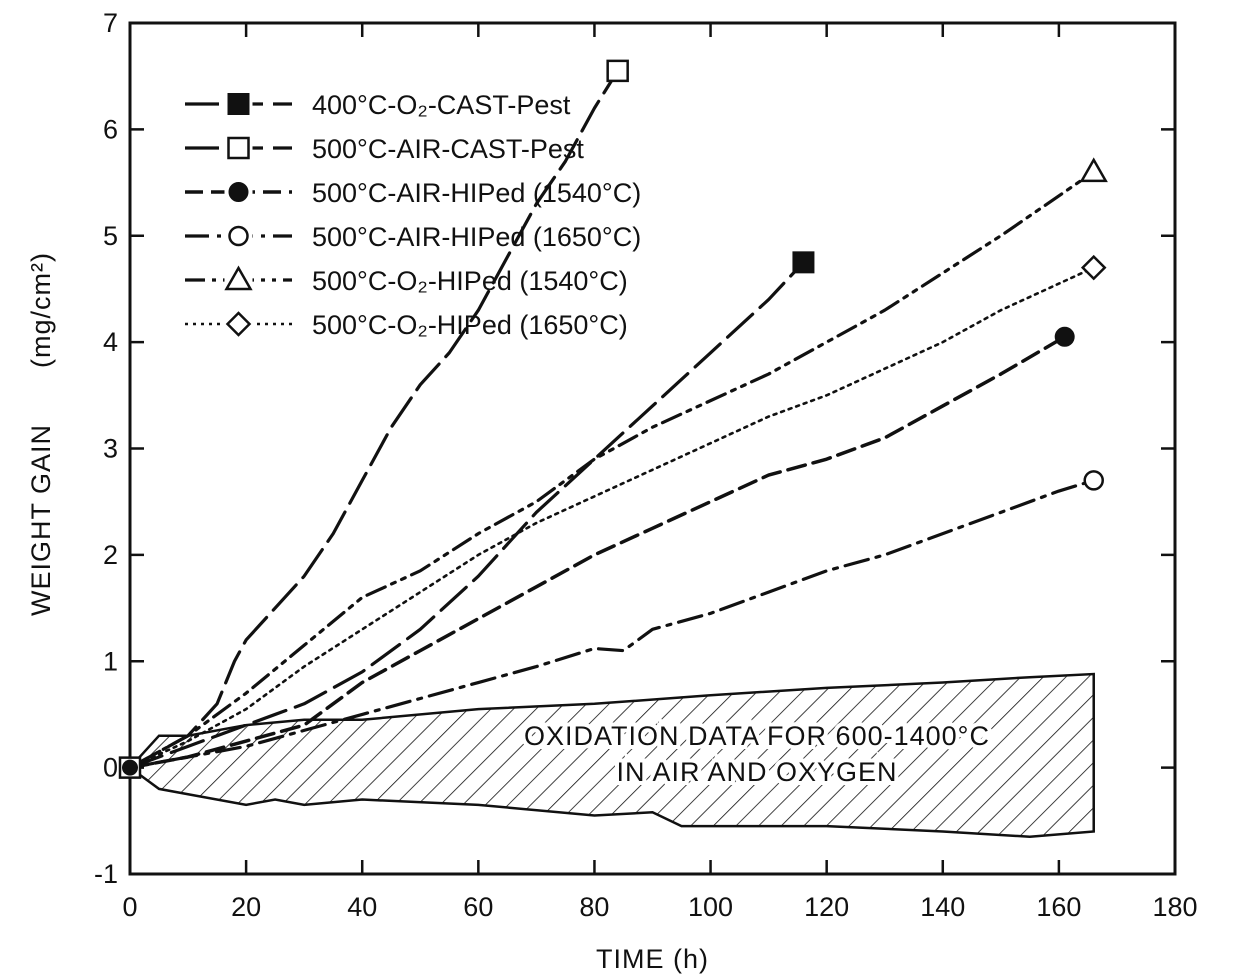  I want to click on legend-entry-4: 500°C-AIR-HIPed (1650°C), so click(413, 237).